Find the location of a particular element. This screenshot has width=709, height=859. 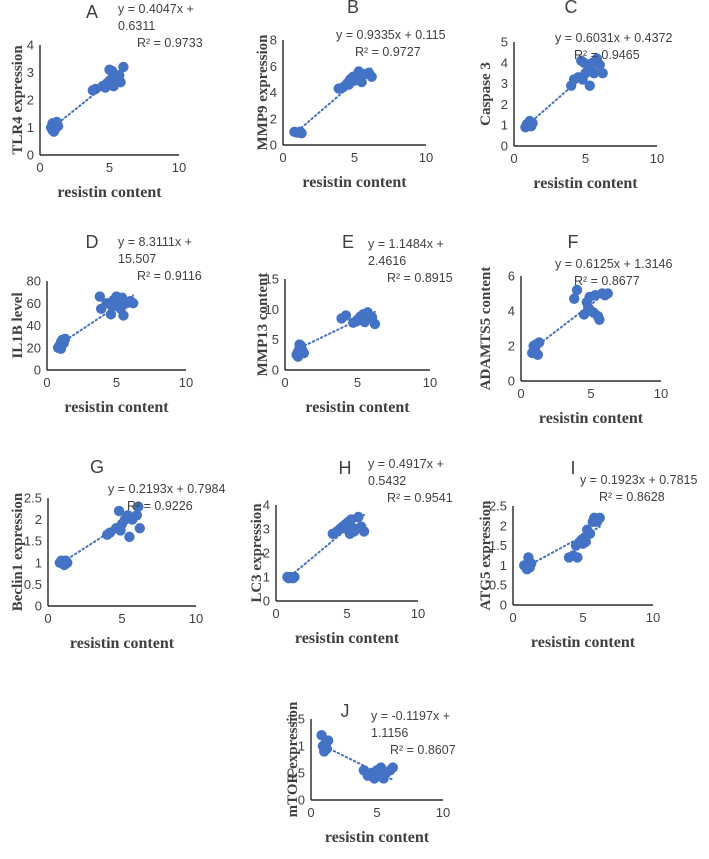

panel-c-equation: y = 0.6031x + 0.4372 is located at coordinates (614, 38).